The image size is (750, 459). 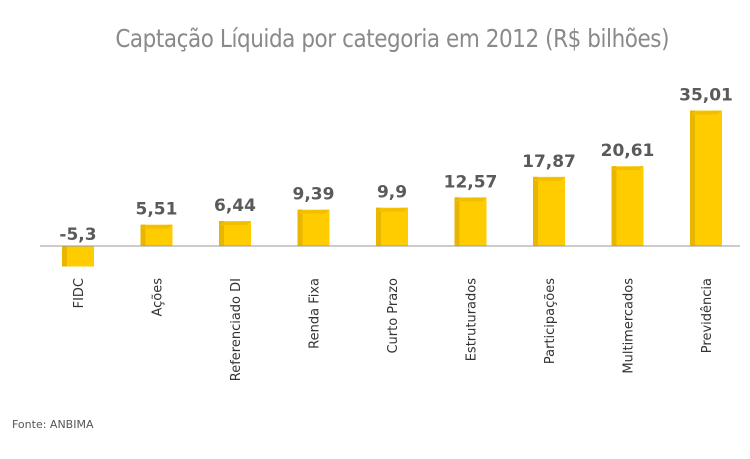 I want to click on category-label-6: Participações, so click(x=550, y=321).